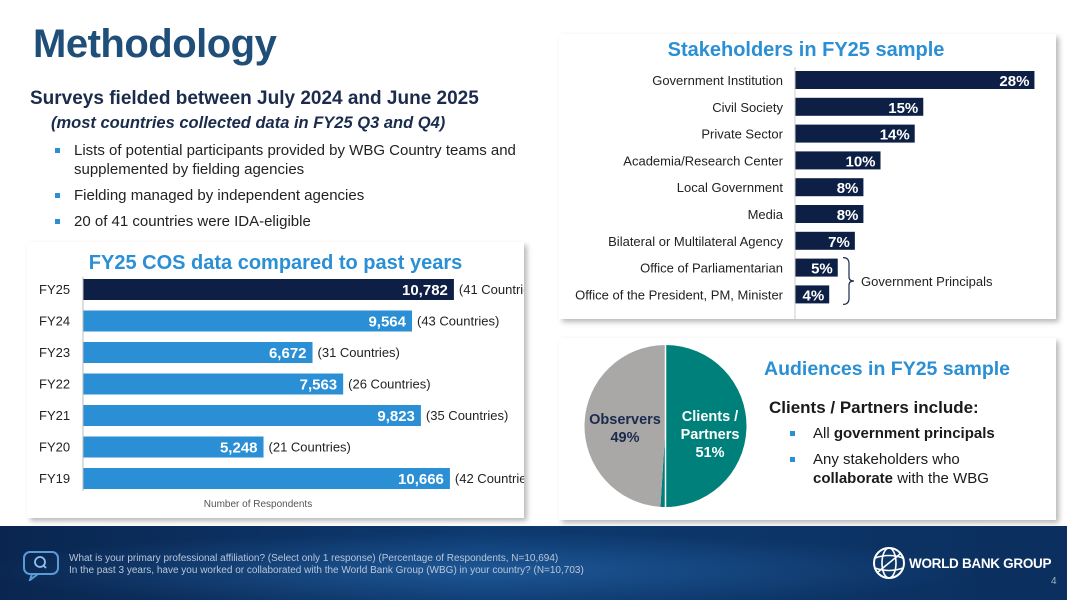  I want to click on observers-slice-name: Observers, so click(625, 420).